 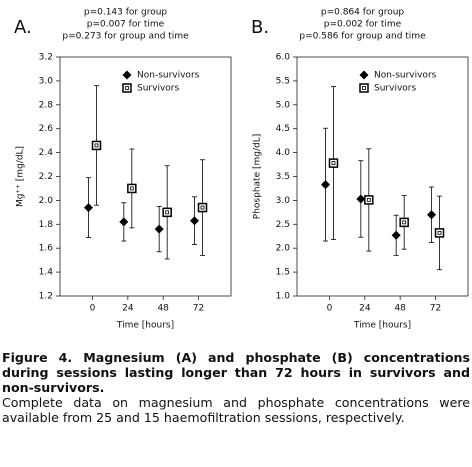 I want to click on y-tick-label: 2.6, so click(x=46, y=129).